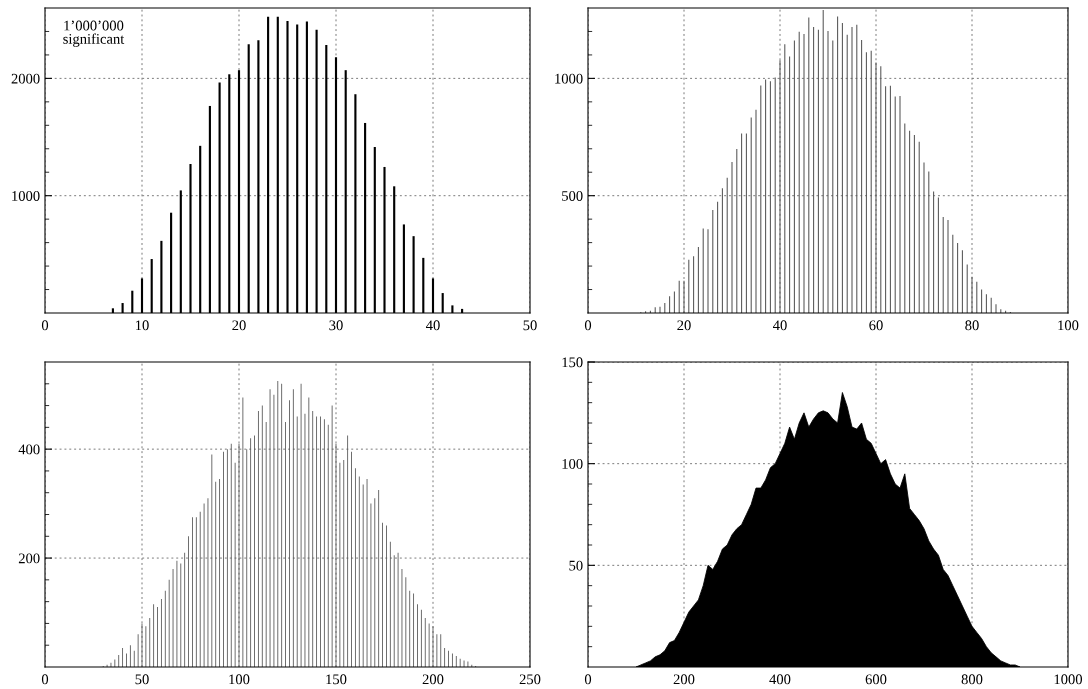  I want to click on x-tick-label: 250, so click(530, 679).